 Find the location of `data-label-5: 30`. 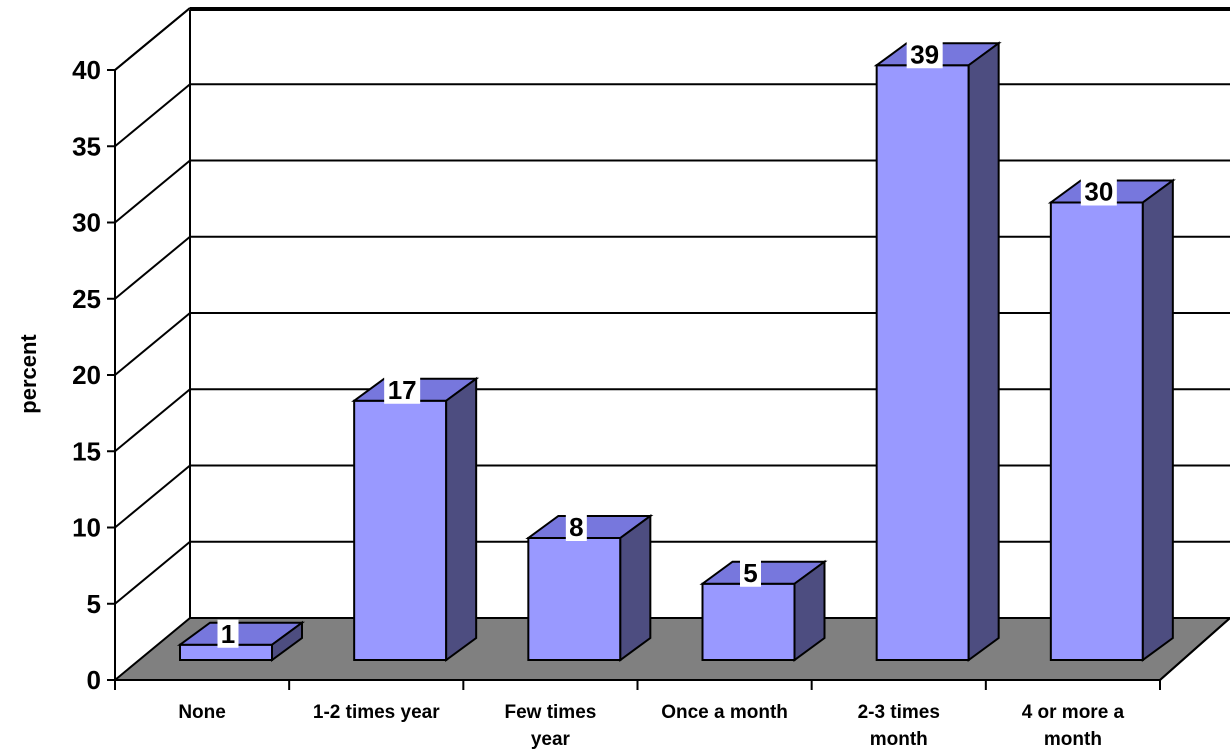

data-label-5: 30 is located at coordinates (1098, 192).